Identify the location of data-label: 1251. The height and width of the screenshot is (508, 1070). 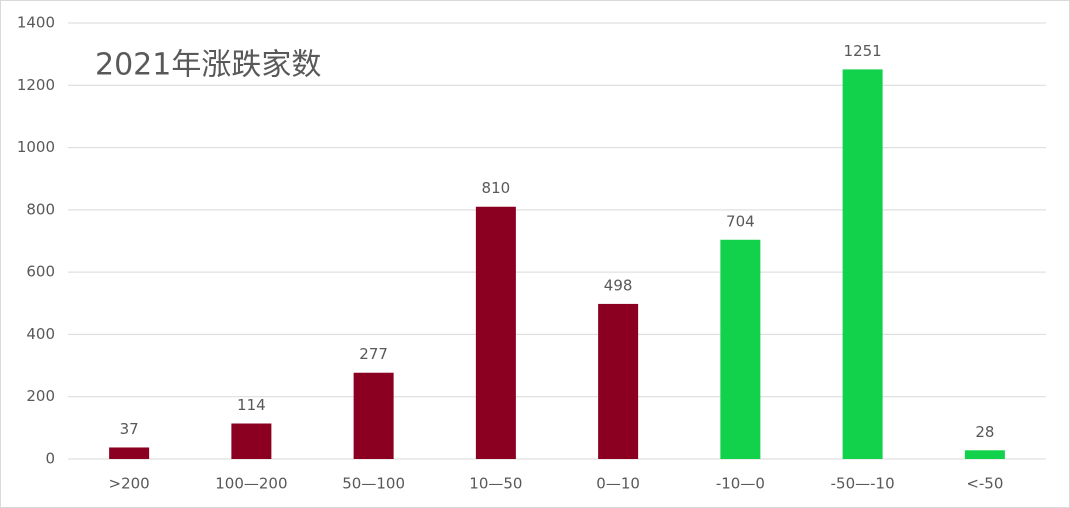
(863, 51).